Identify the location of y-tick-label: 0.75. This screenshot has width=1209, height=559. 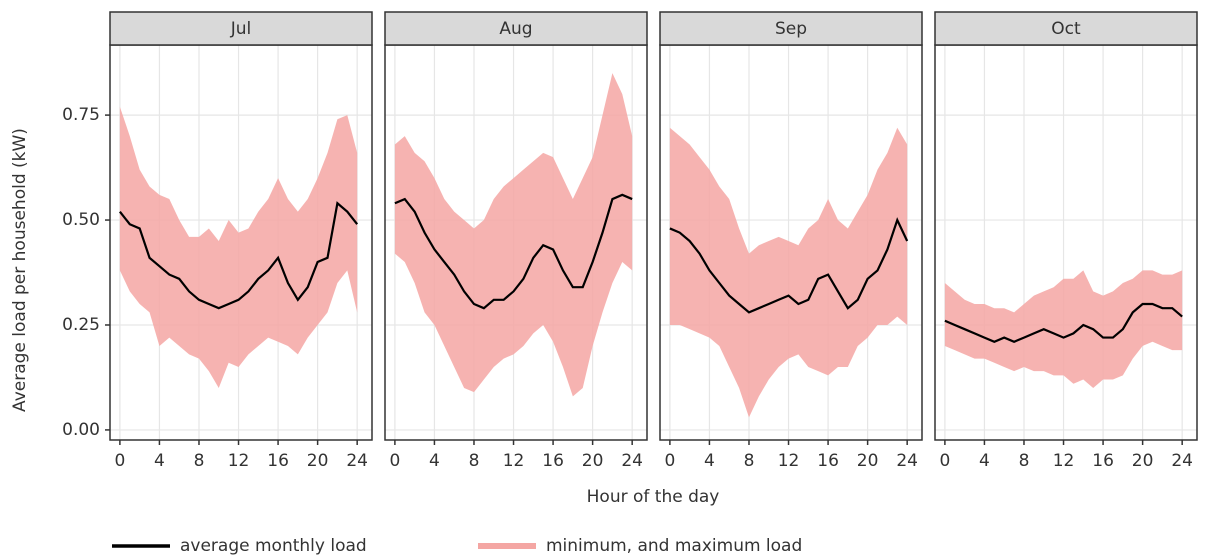
(81, 115).